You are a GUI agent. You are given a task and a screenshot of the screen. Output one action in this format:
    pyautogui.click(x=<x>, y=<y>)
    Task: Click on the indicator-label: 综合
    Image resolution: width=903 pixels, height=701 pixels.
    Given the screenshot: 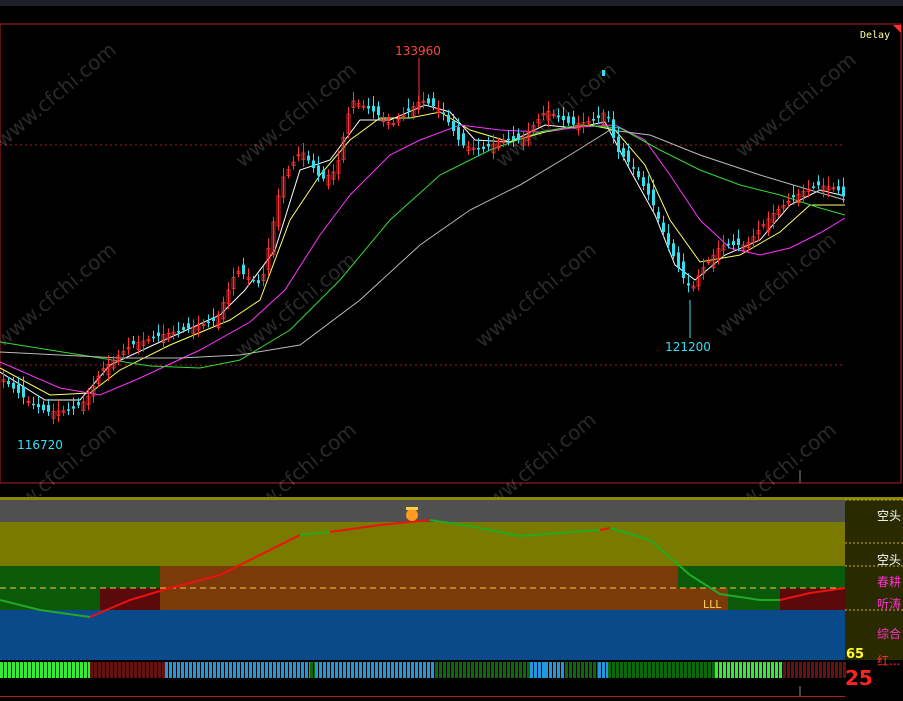 What is the action you would take?
    pyautogui.click(x=889, y=633)
    